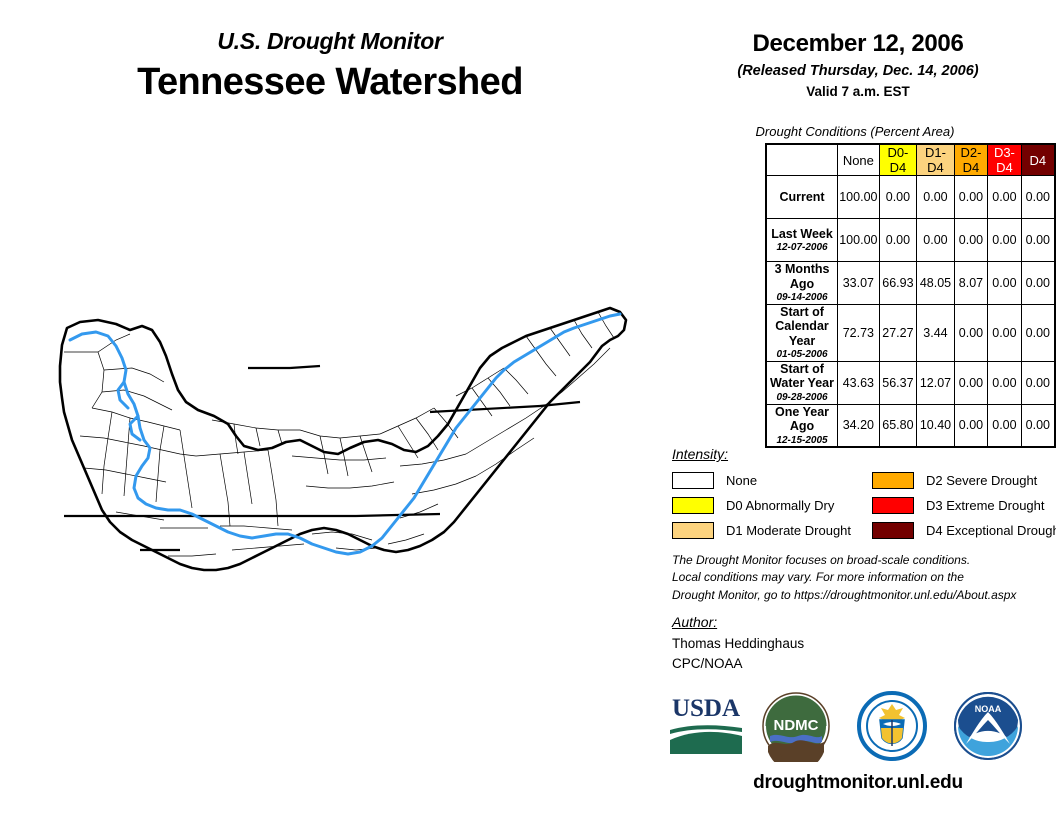 This screenshot has height=816, width=1056. I want to click on legend-item: D1 Moderate Drought, so click(772, 530).